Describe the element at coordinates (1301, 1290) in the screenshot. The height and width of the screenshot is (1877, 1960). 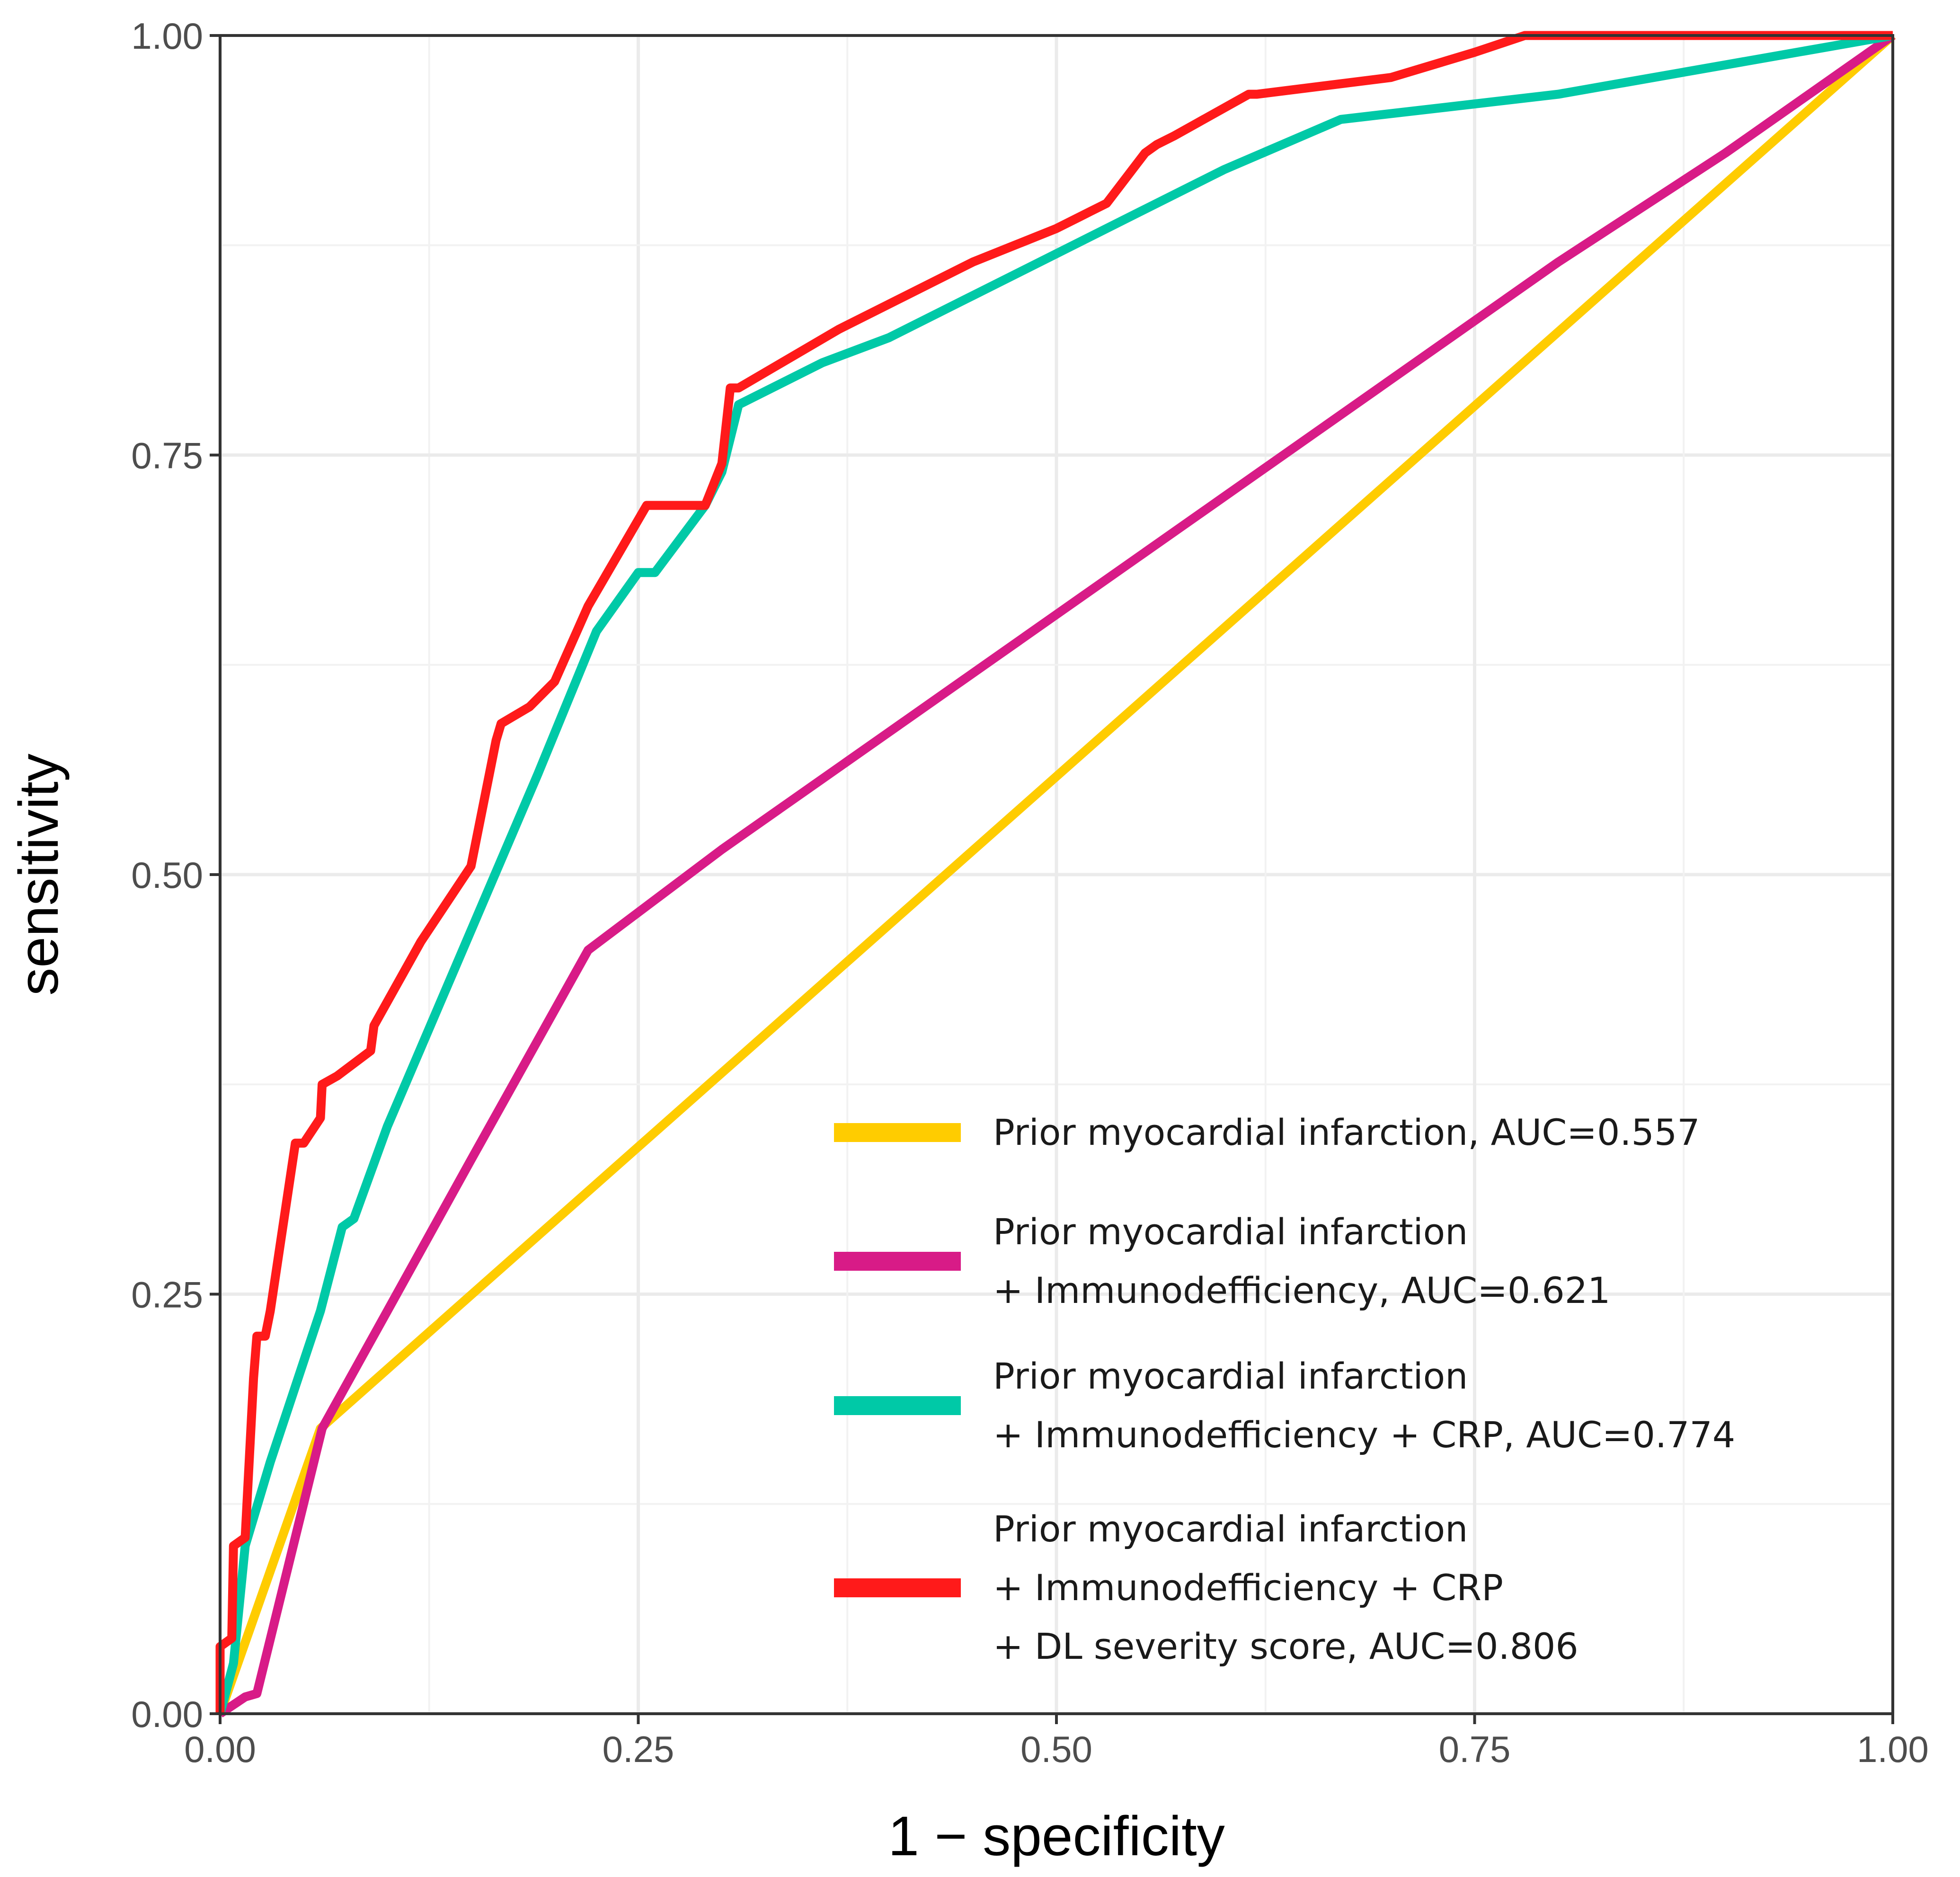
I see `legend-label-series-2: + Immunodefficiency, AUC=0.621` at that location.